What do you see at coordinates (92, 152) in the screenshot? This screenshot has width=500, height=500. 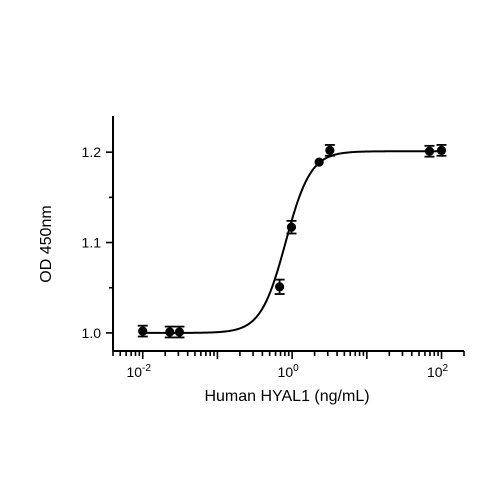 I see `y-tick-label: 1.2` at bounding box center [92, 152].